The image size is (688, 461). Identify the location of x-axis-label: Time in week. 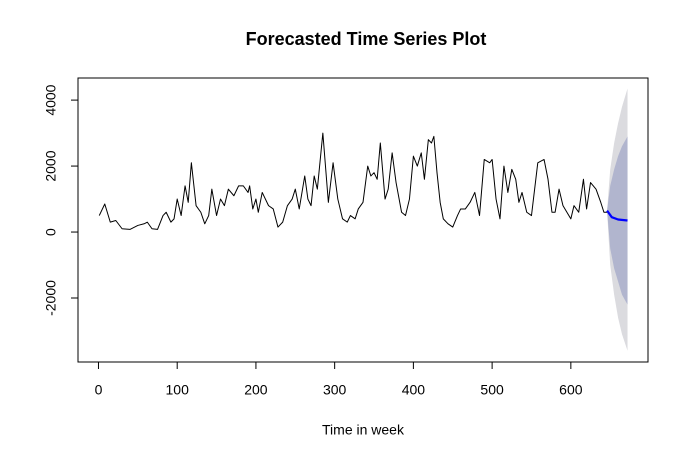
(363, 430).